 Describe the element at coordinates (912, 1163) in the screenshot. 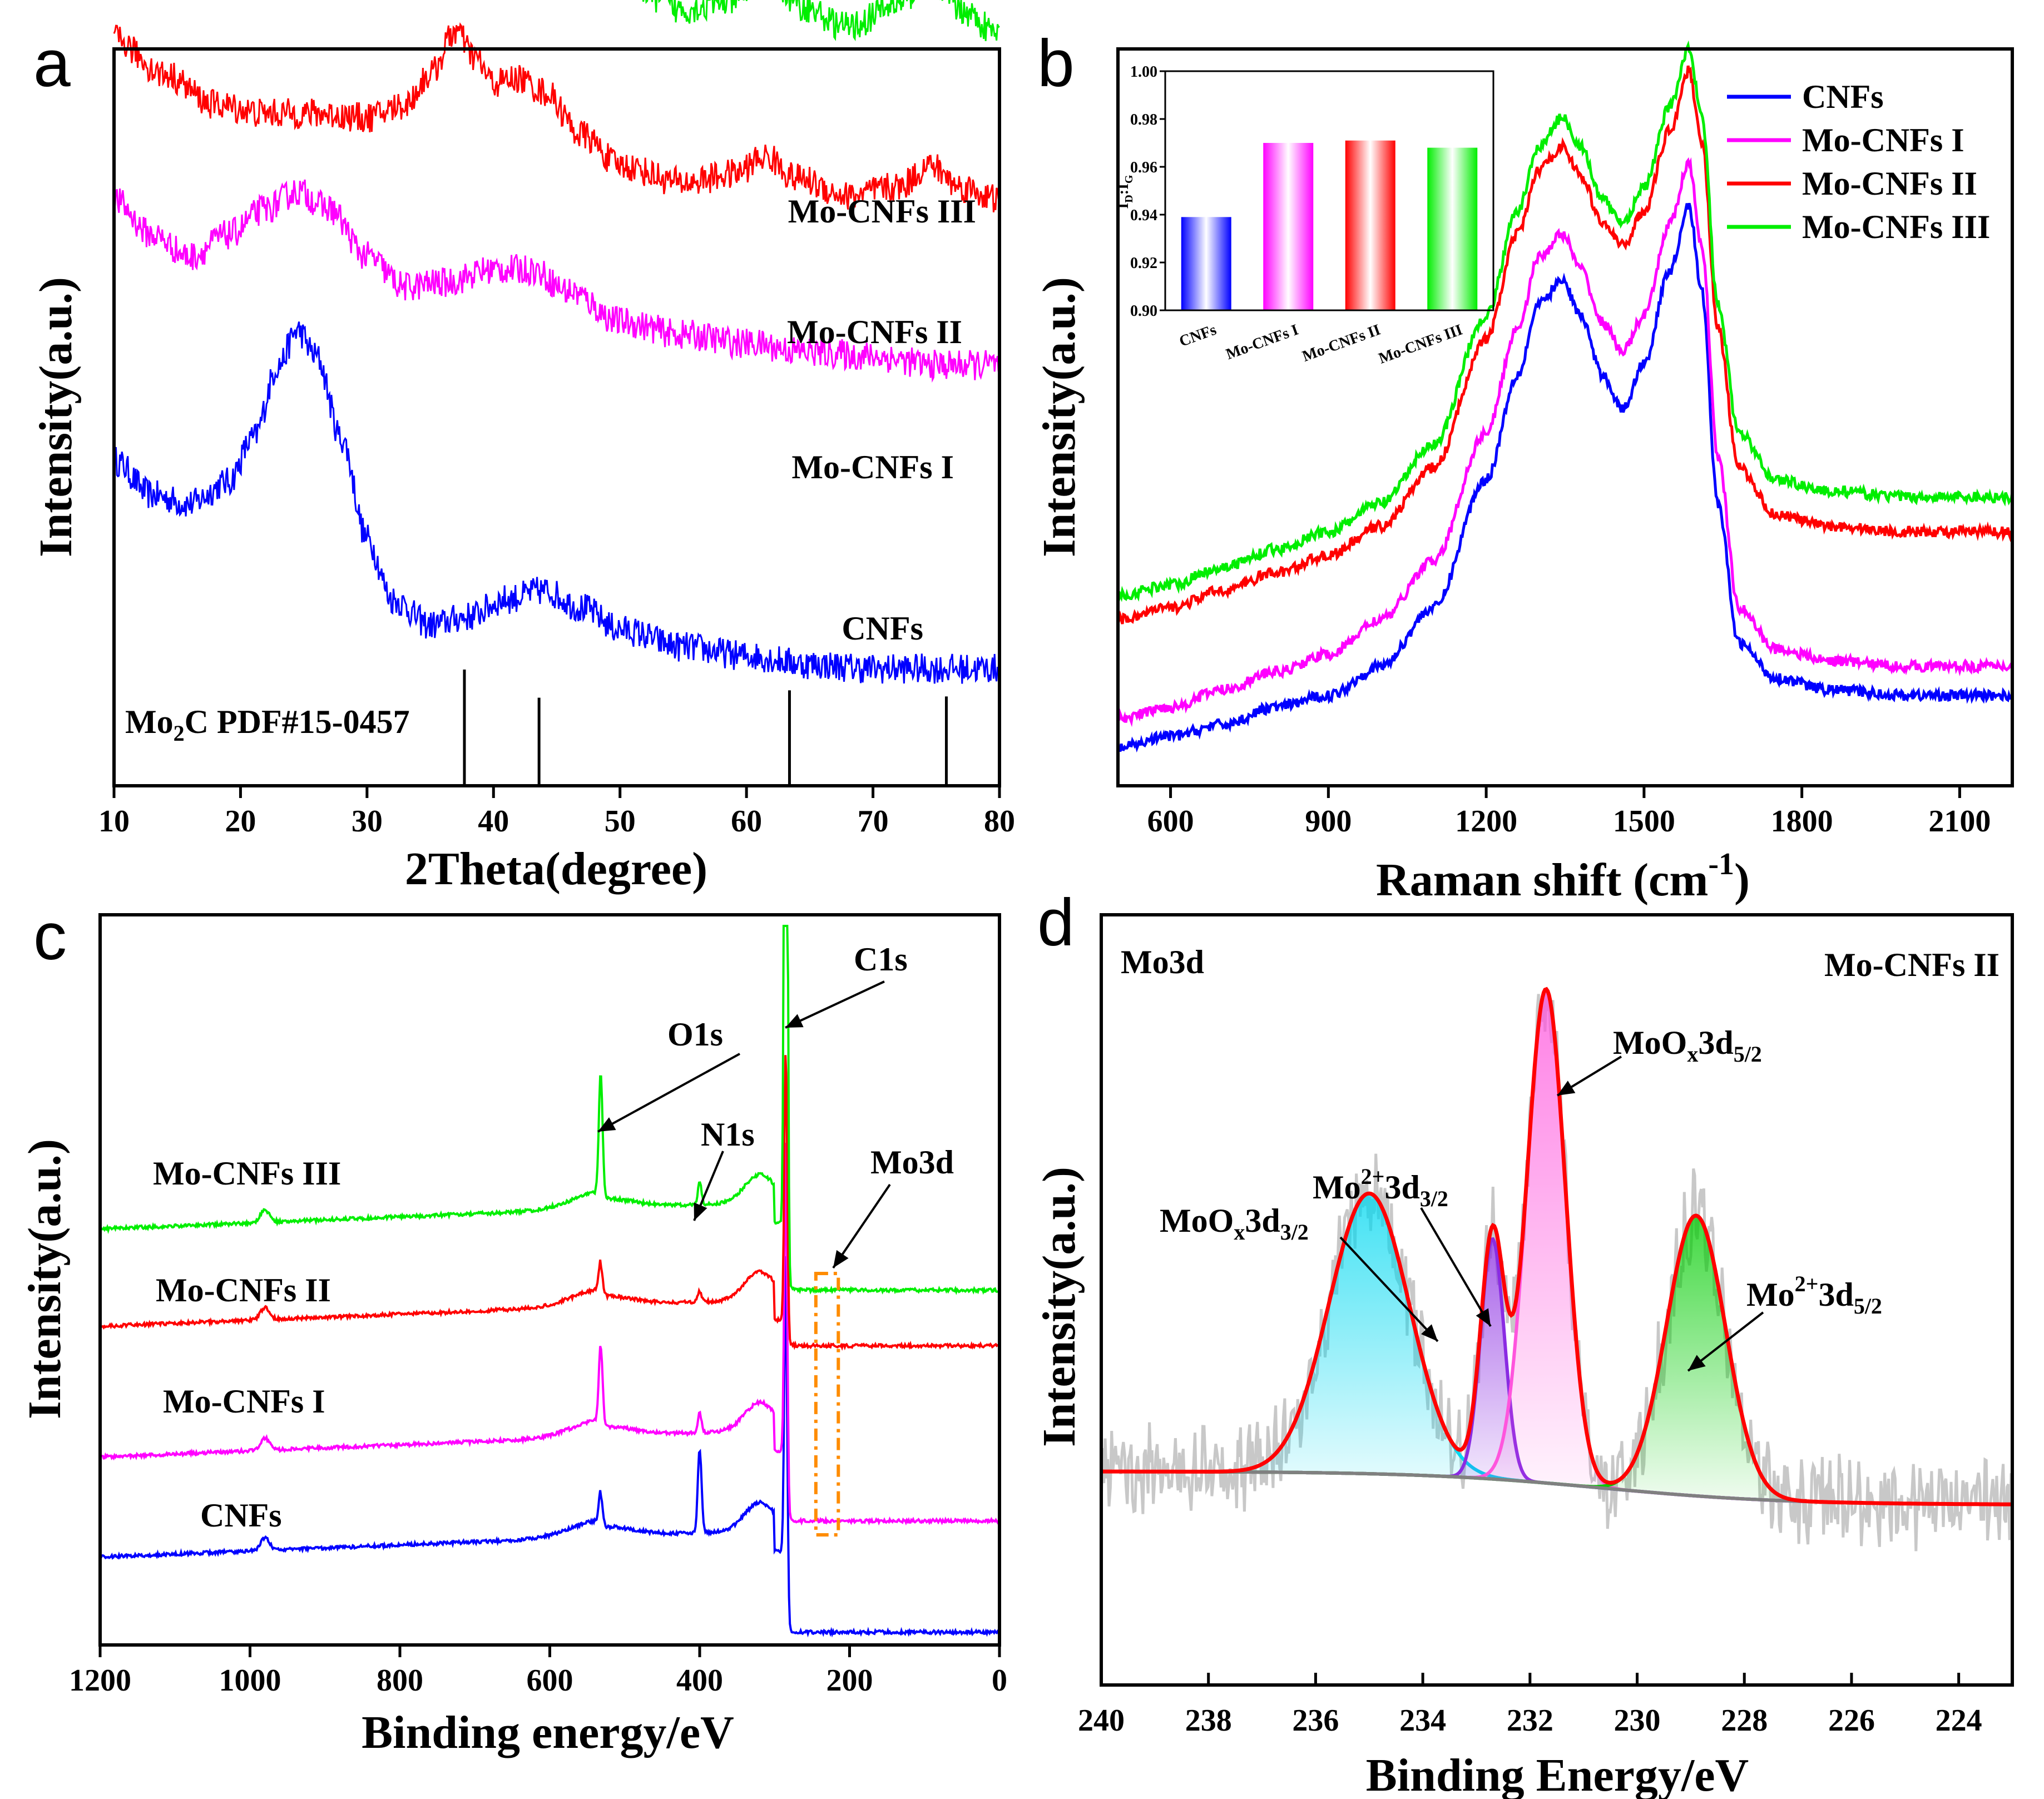

I see `panel-c-annotation-mo3d: Mo3d` at that location.